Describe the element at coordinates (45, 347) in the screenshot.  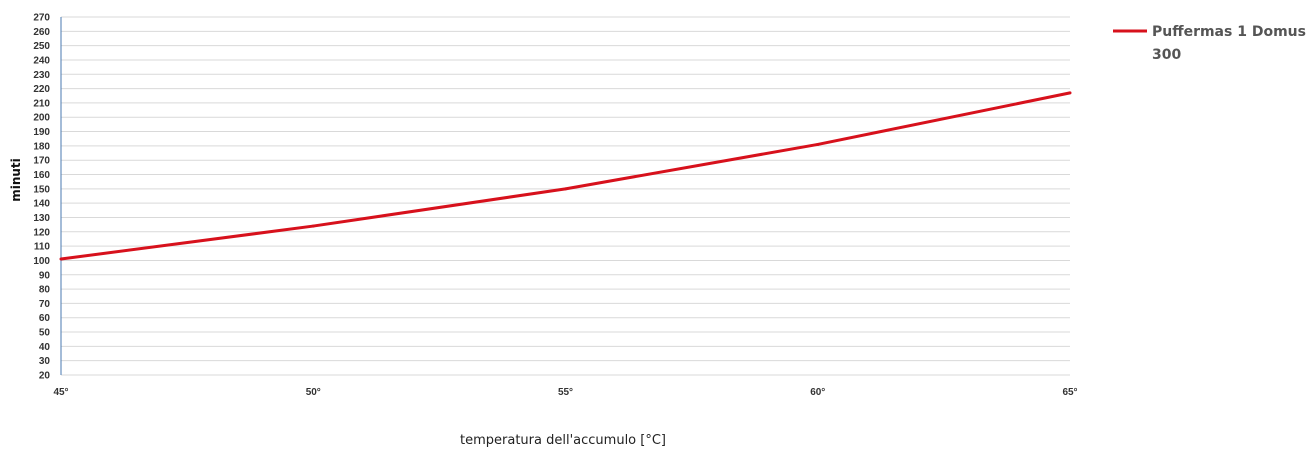
I see `y-tick-label-40: 40` at that location.